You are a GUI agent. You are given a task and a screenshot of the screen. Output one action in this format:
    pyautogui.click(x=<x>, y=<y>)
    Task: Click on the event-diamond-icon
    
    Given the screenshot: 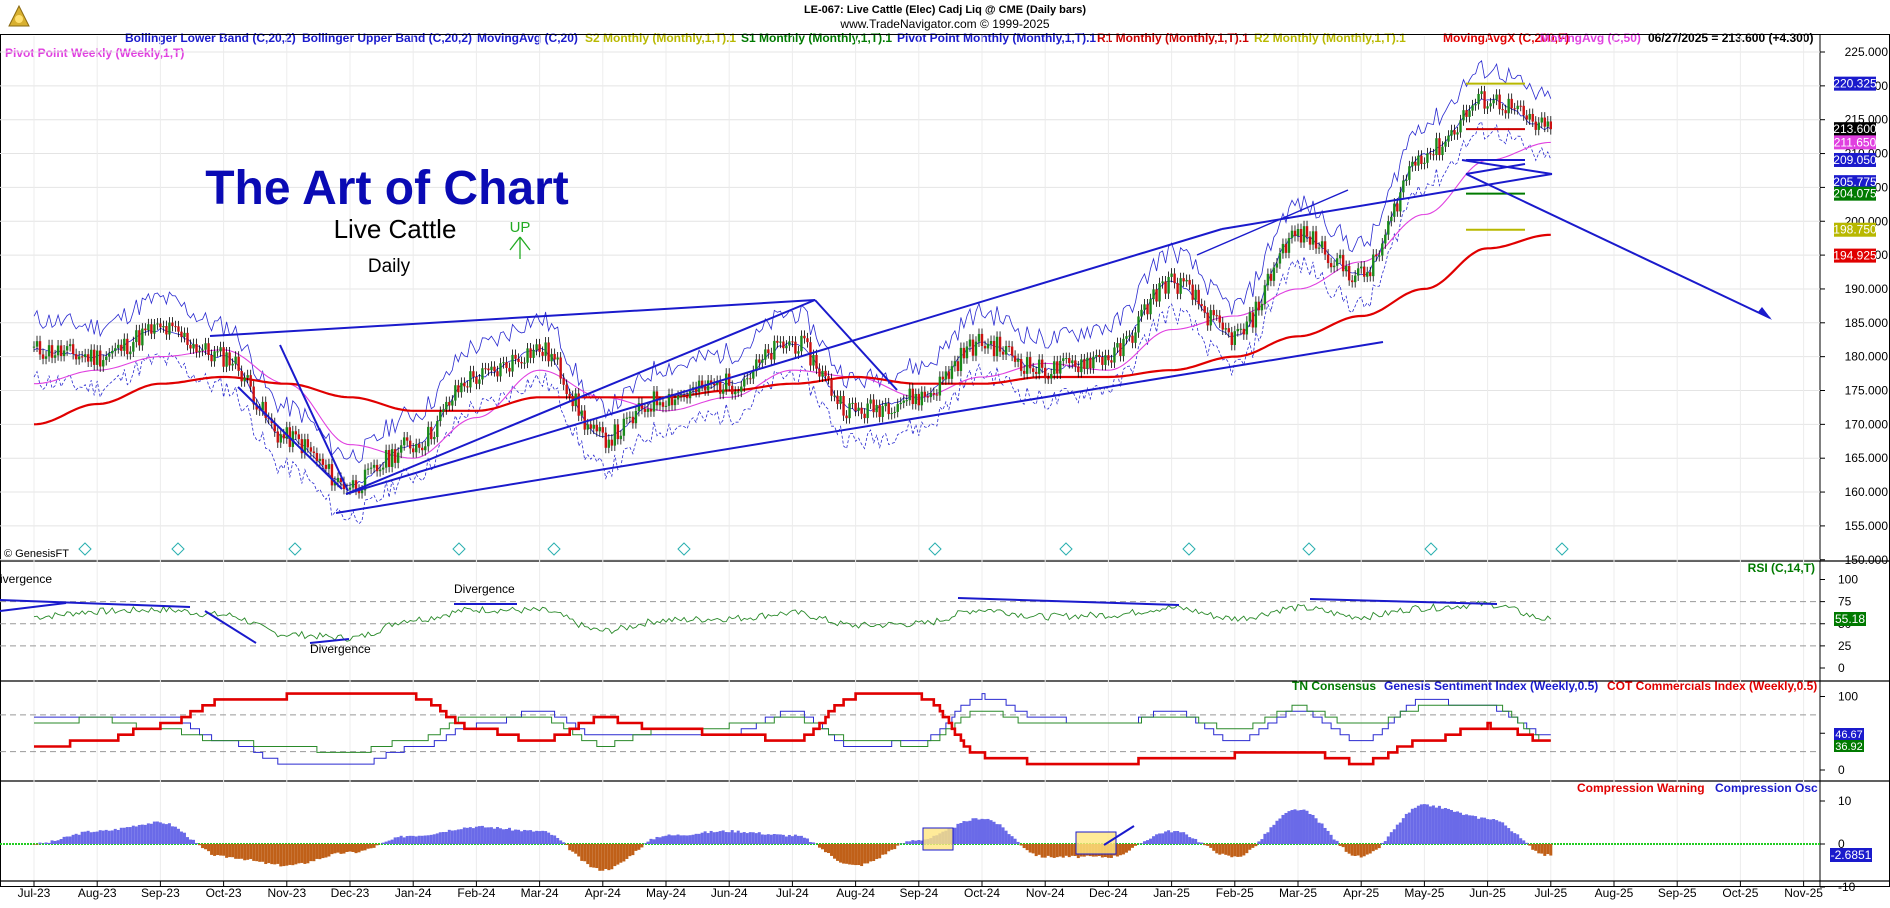 What is the action you would take?
    pyautogui.click(x=178, y=549)
    